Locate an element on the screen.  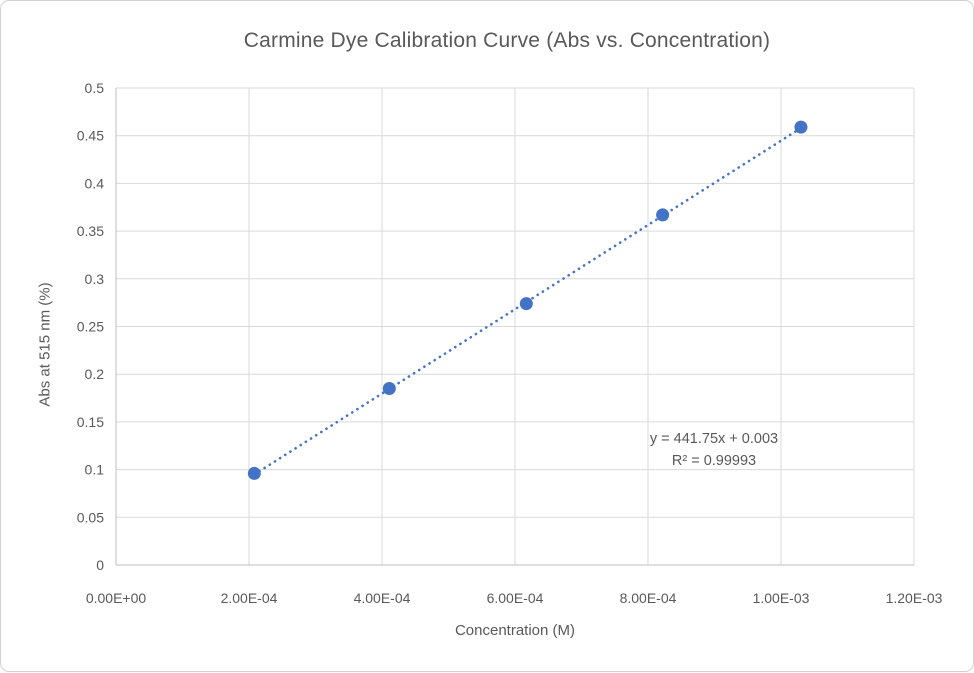
y-tick-label: 0.2 is located at coordinates (95, 374).